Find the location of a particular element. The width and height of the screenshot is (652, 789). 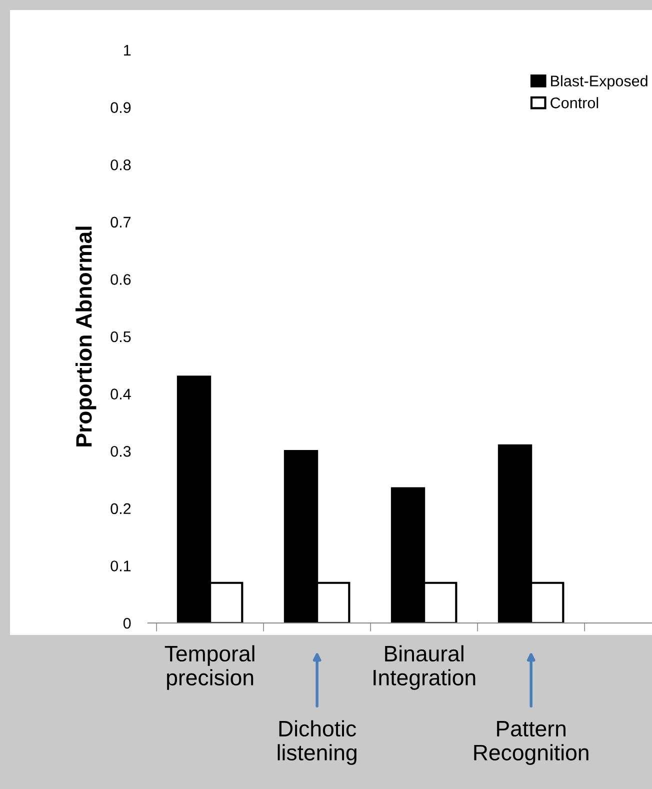

y-tick-label: 1 is located at coordinates (127, 50).